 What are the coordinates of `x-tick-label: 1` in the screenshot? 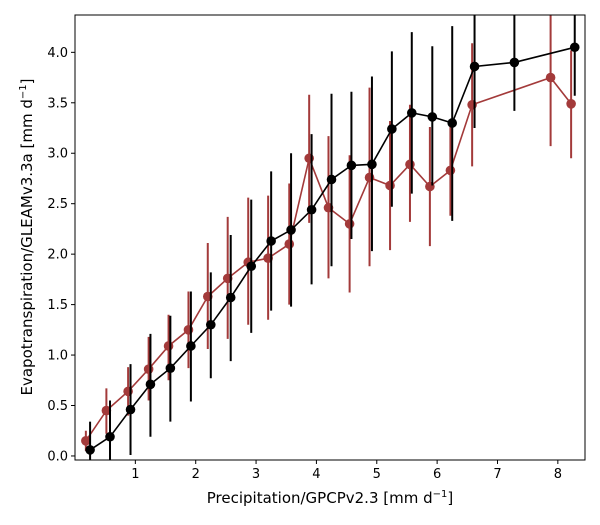 It's located at (135, 474).